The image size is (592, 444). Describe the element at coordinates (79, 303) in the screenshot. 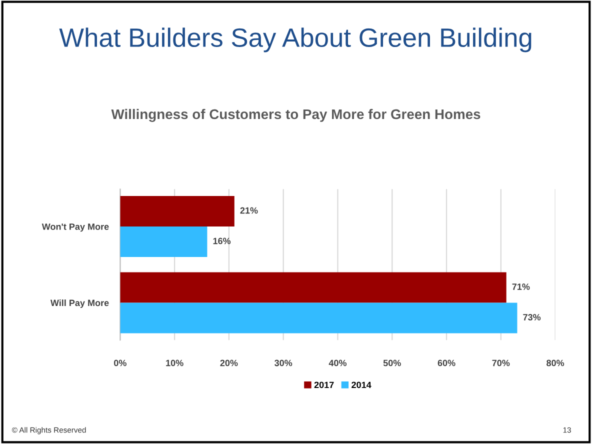

I see `y-tick-label: Will Pay More` at that location.